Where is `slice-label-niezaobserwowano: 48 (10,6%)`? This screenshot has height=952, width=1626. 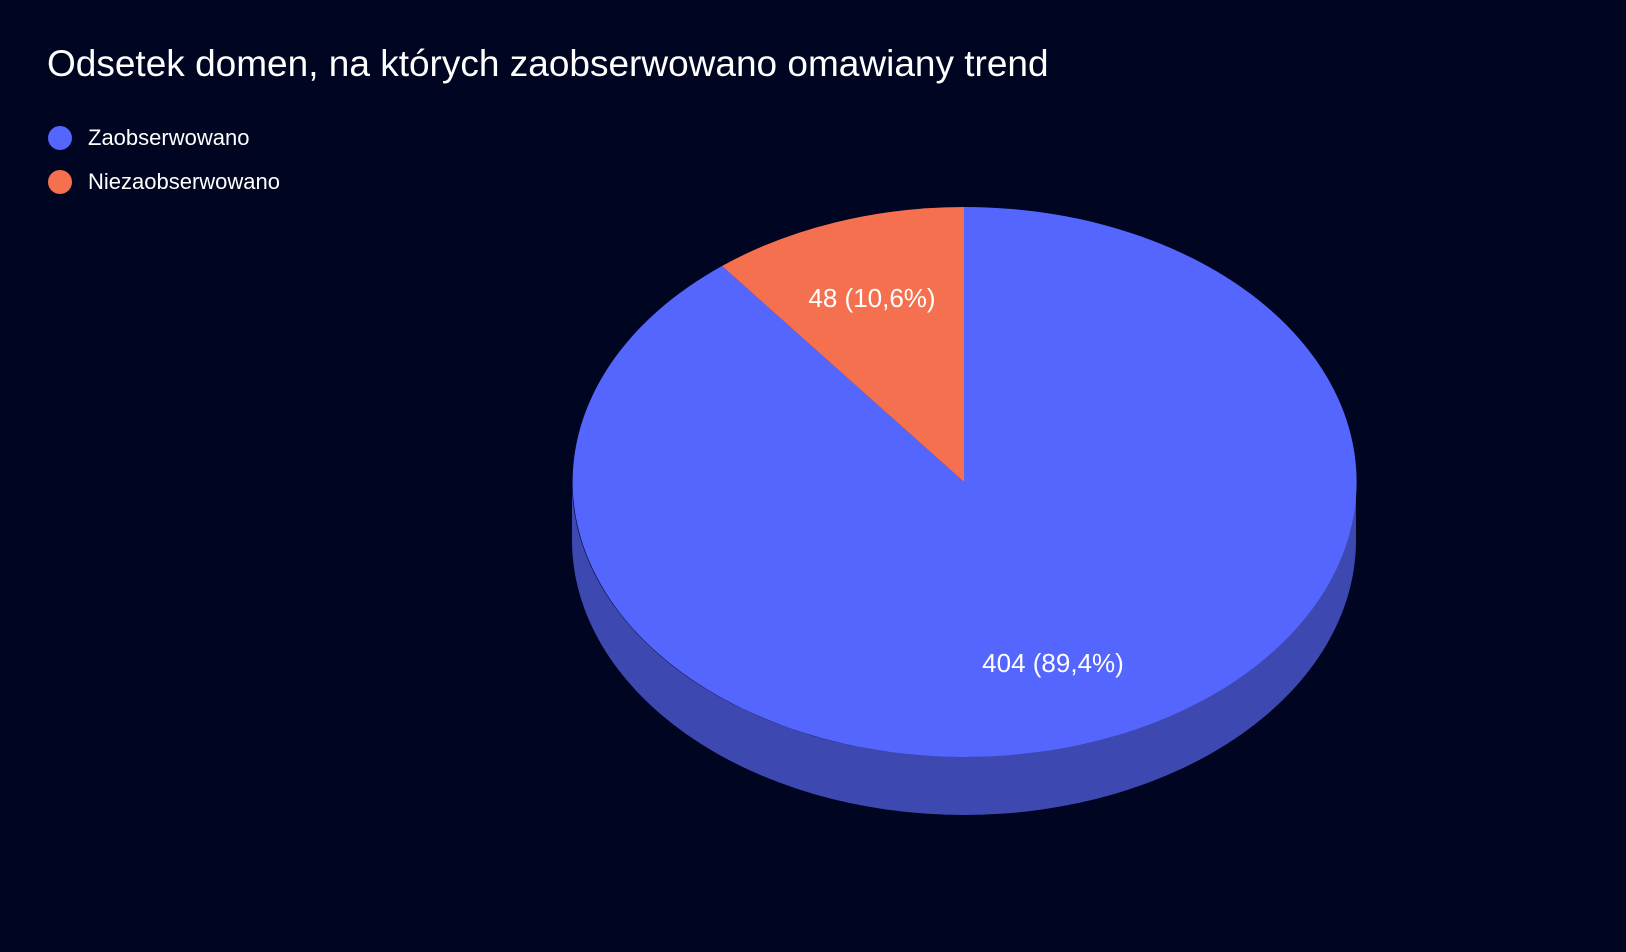 slice-label-niezaobserwowano: 48 (10,6%) is located at coordinates (871, 298).